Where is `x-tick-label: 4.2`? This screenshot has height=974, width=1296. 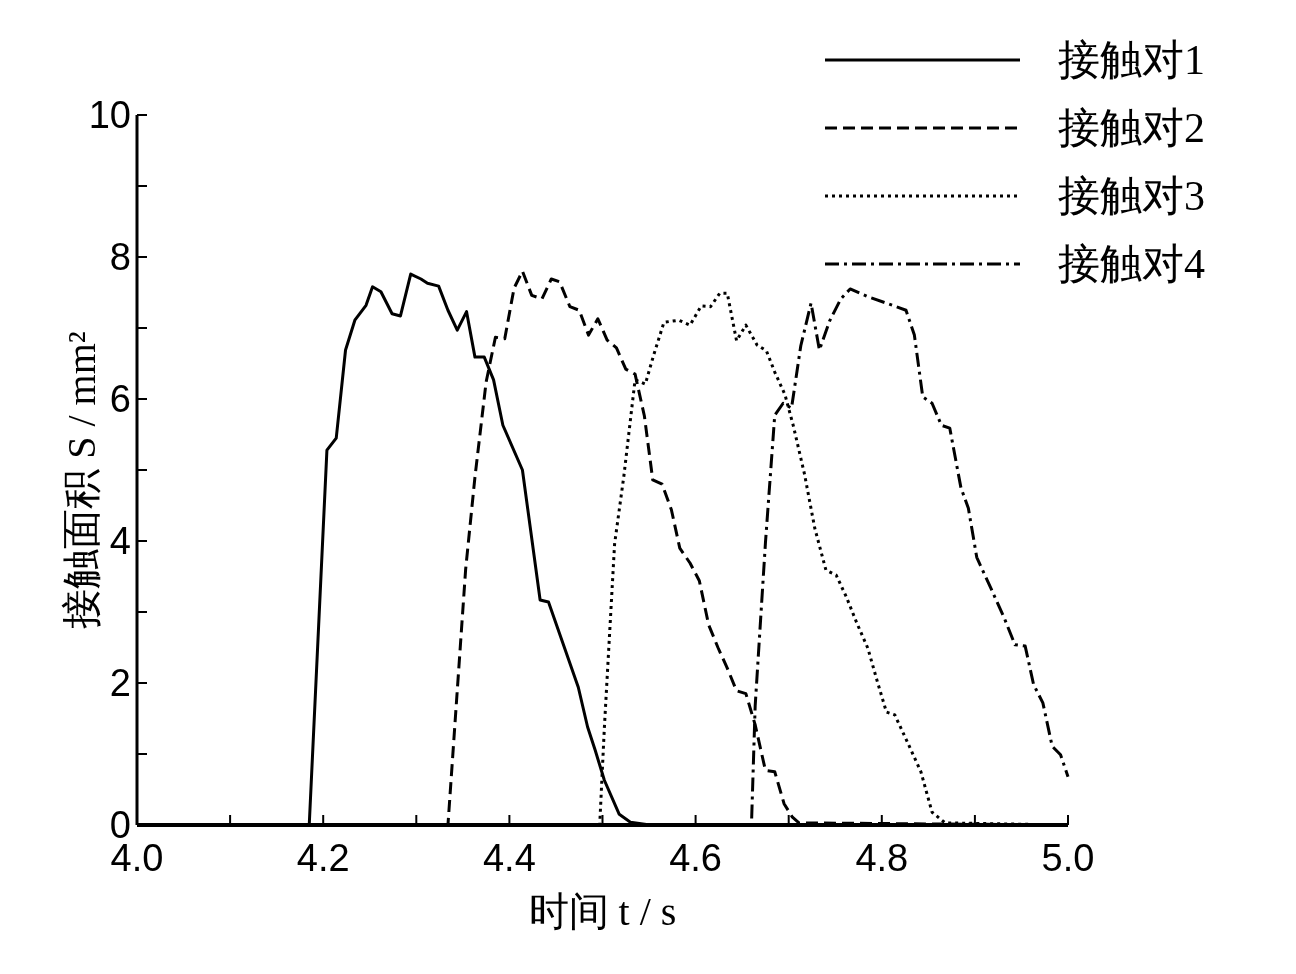 x-tick-label: 4.2 is located at coordinates (323, 858).